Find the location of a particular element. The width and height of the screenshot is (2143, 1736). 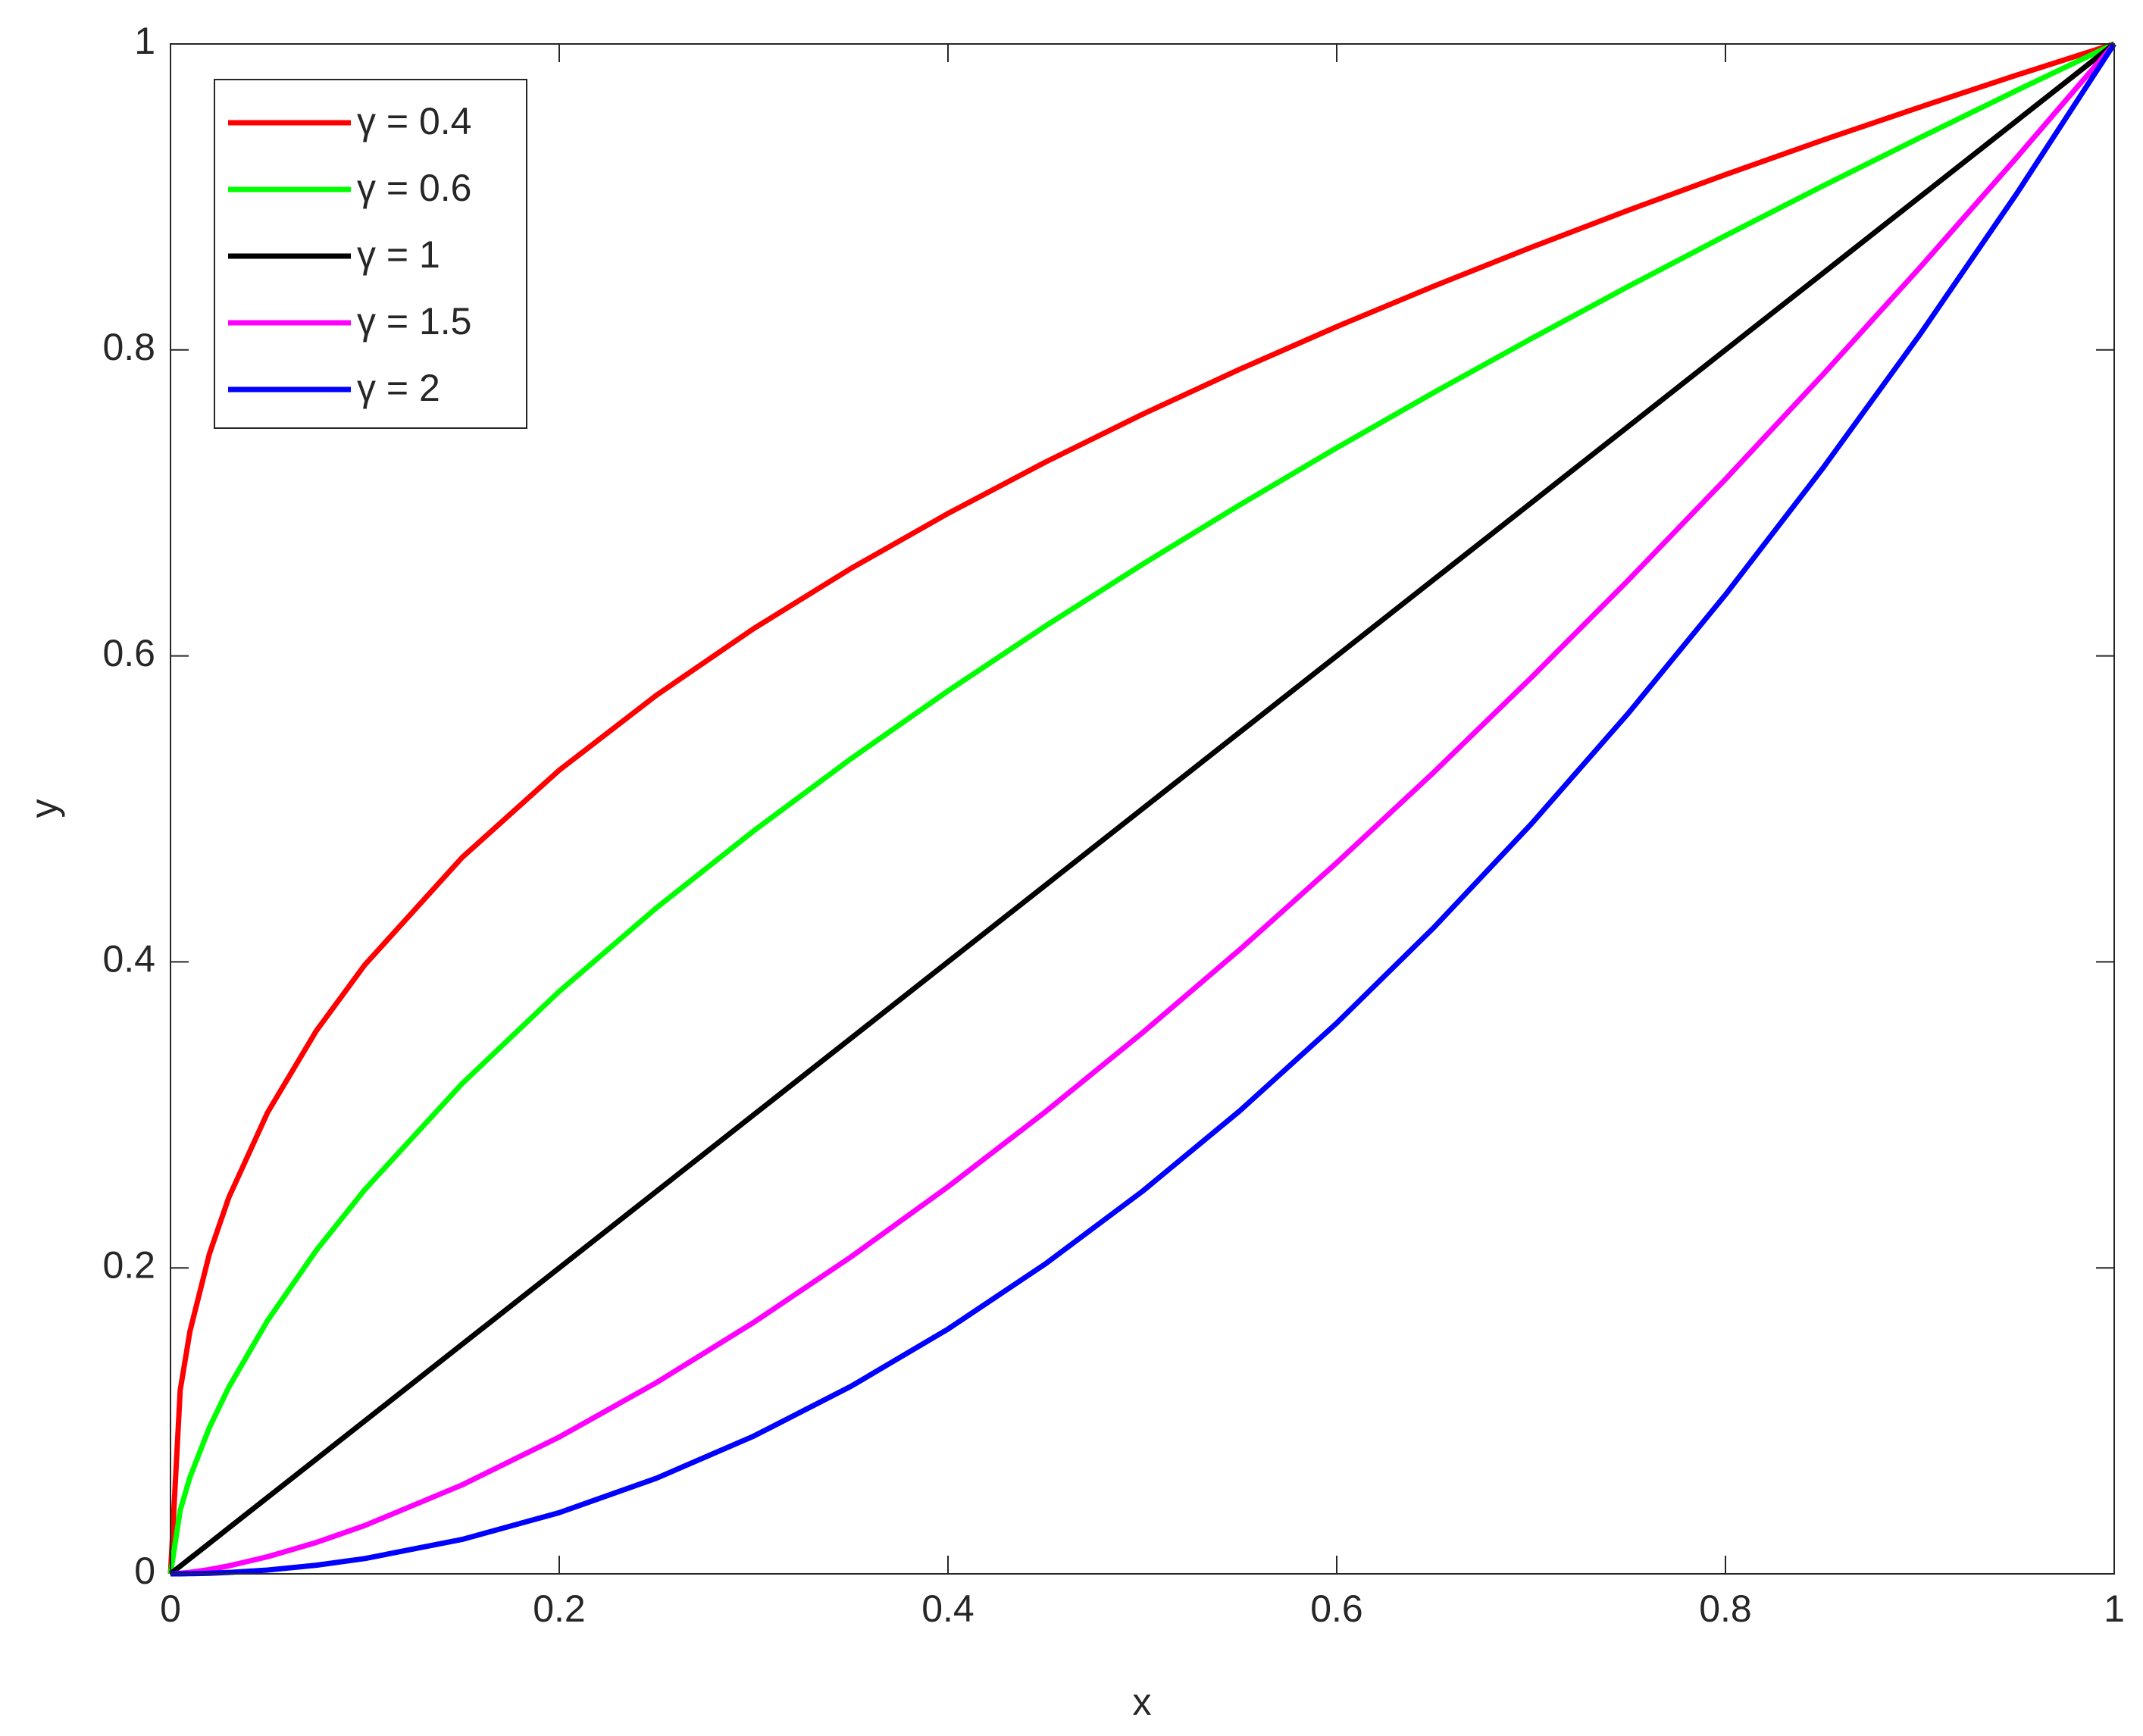

legend-label: γ = 0.4 is located at coordinates (415, 121).